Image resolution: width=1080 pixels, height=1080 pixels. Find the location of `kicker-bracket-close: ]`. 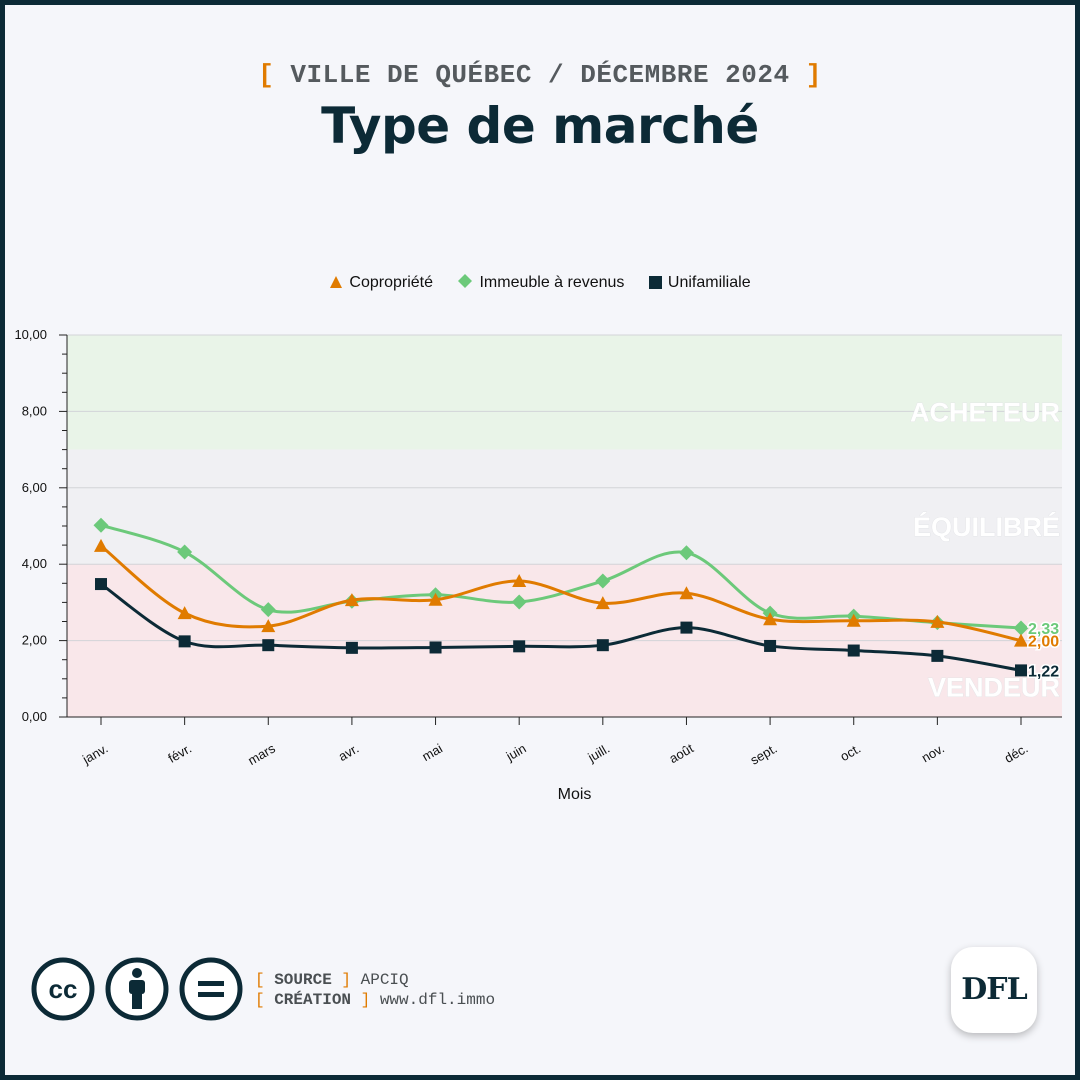

kicker-bracket-close: ] is located at coordinates (813, 75).